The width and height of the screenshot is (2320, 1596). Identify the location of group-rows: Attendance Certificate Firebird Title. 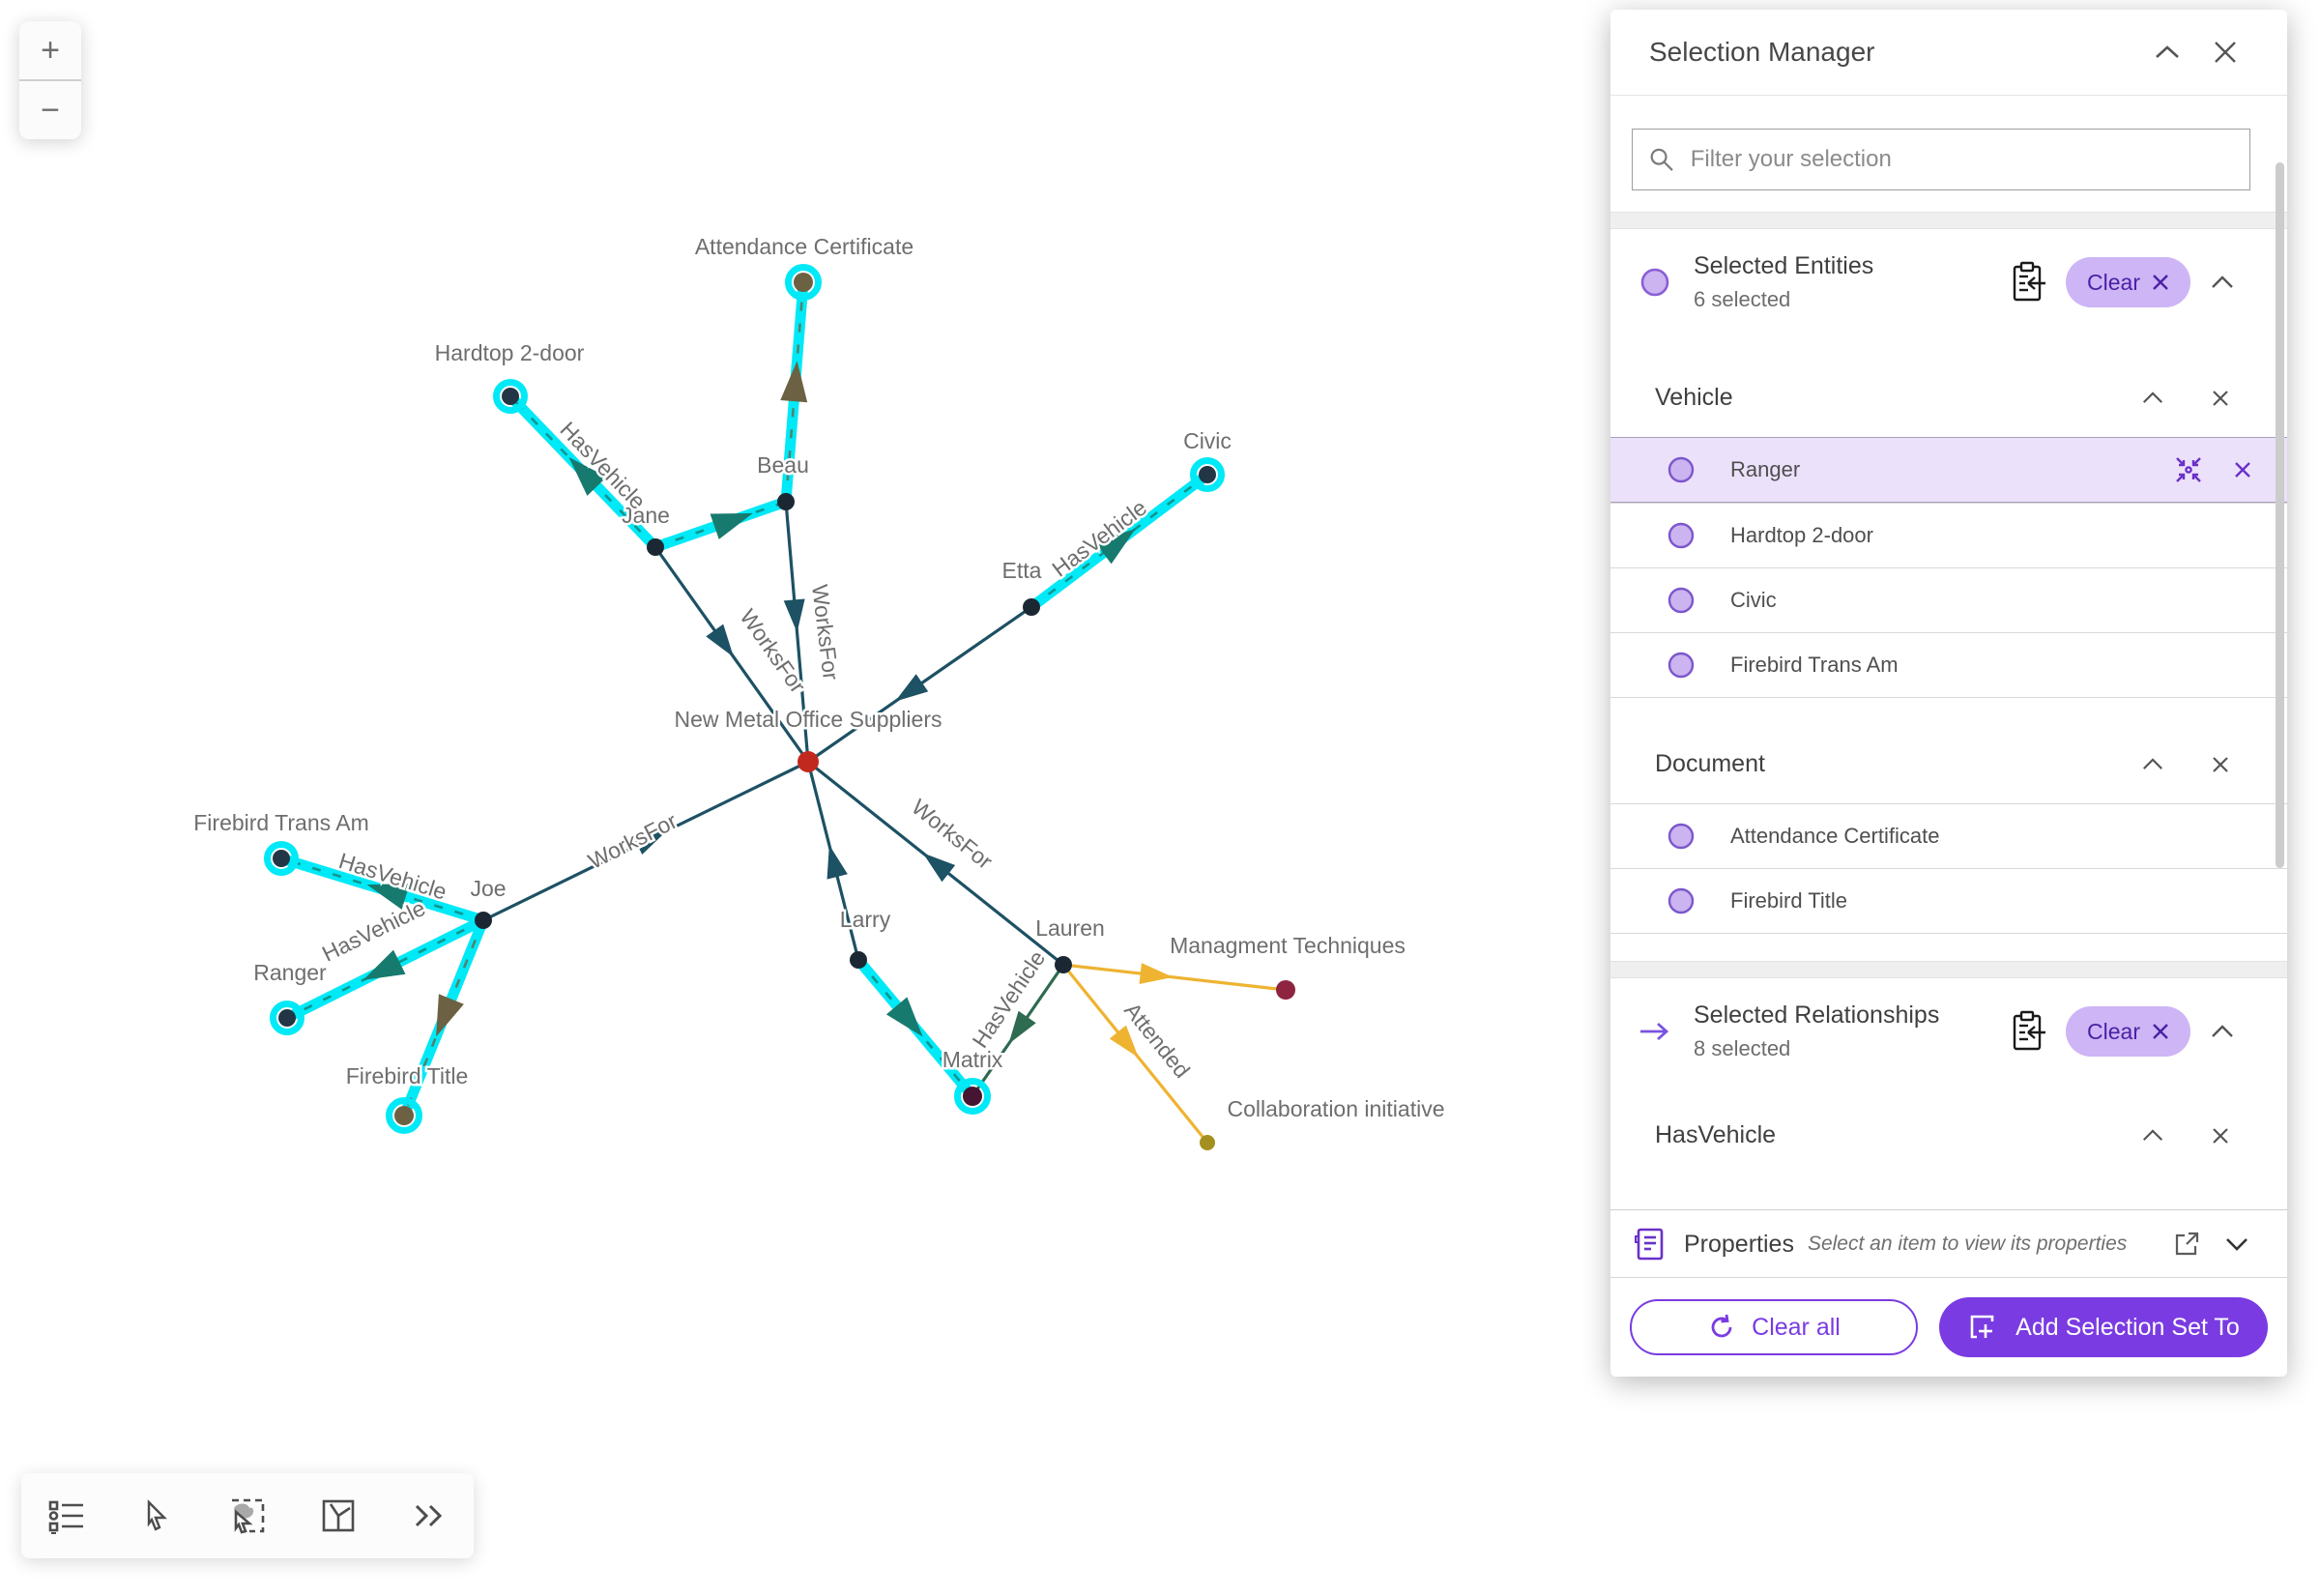
(1949, 868).